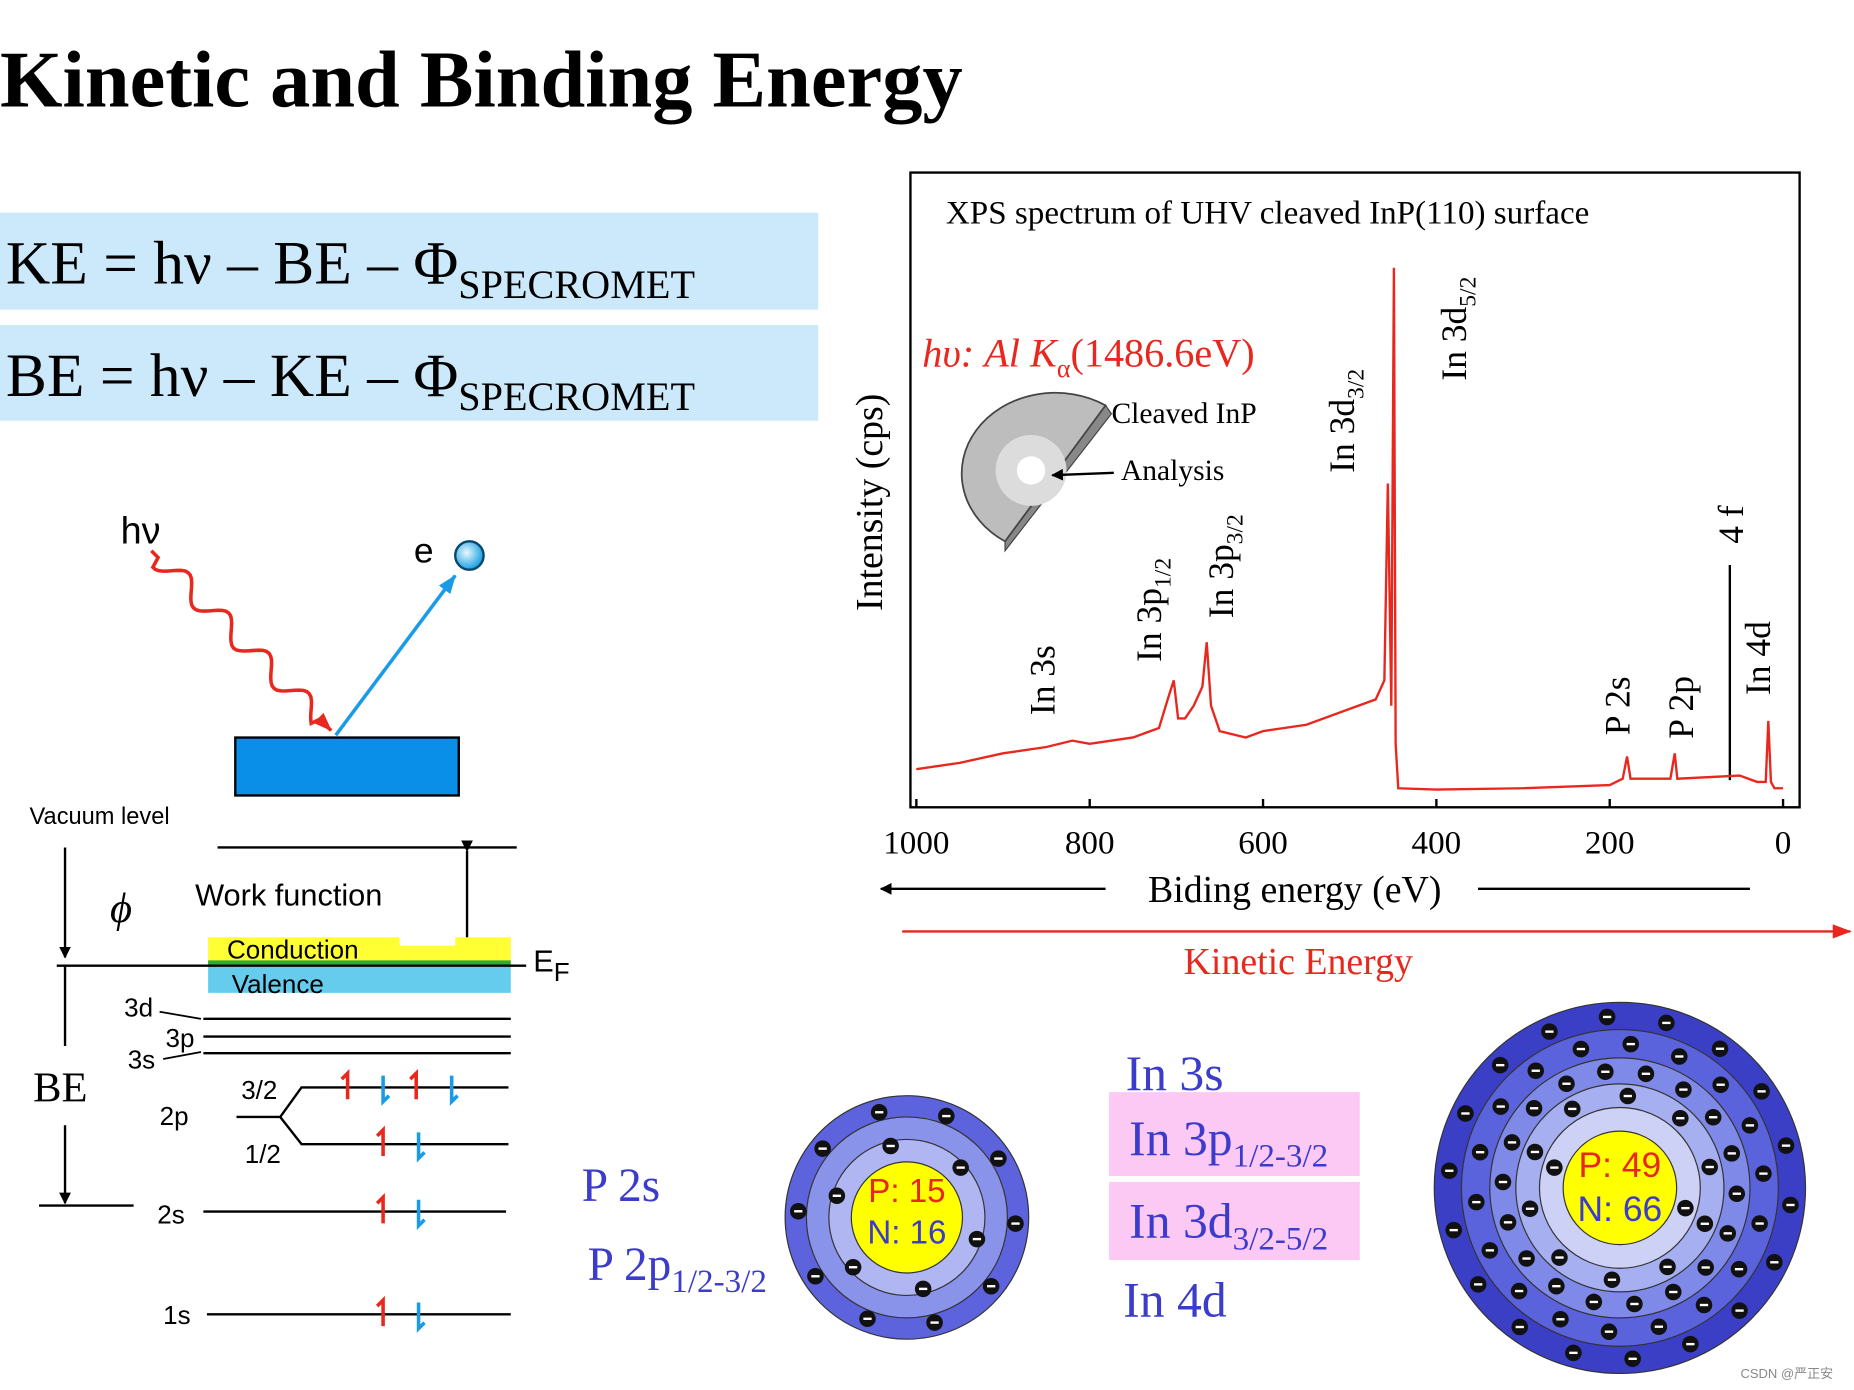 The width and height of the screenshot is (1854, 1390). I want to click on peak-label: In 3d5/2, so click(1457, 329).